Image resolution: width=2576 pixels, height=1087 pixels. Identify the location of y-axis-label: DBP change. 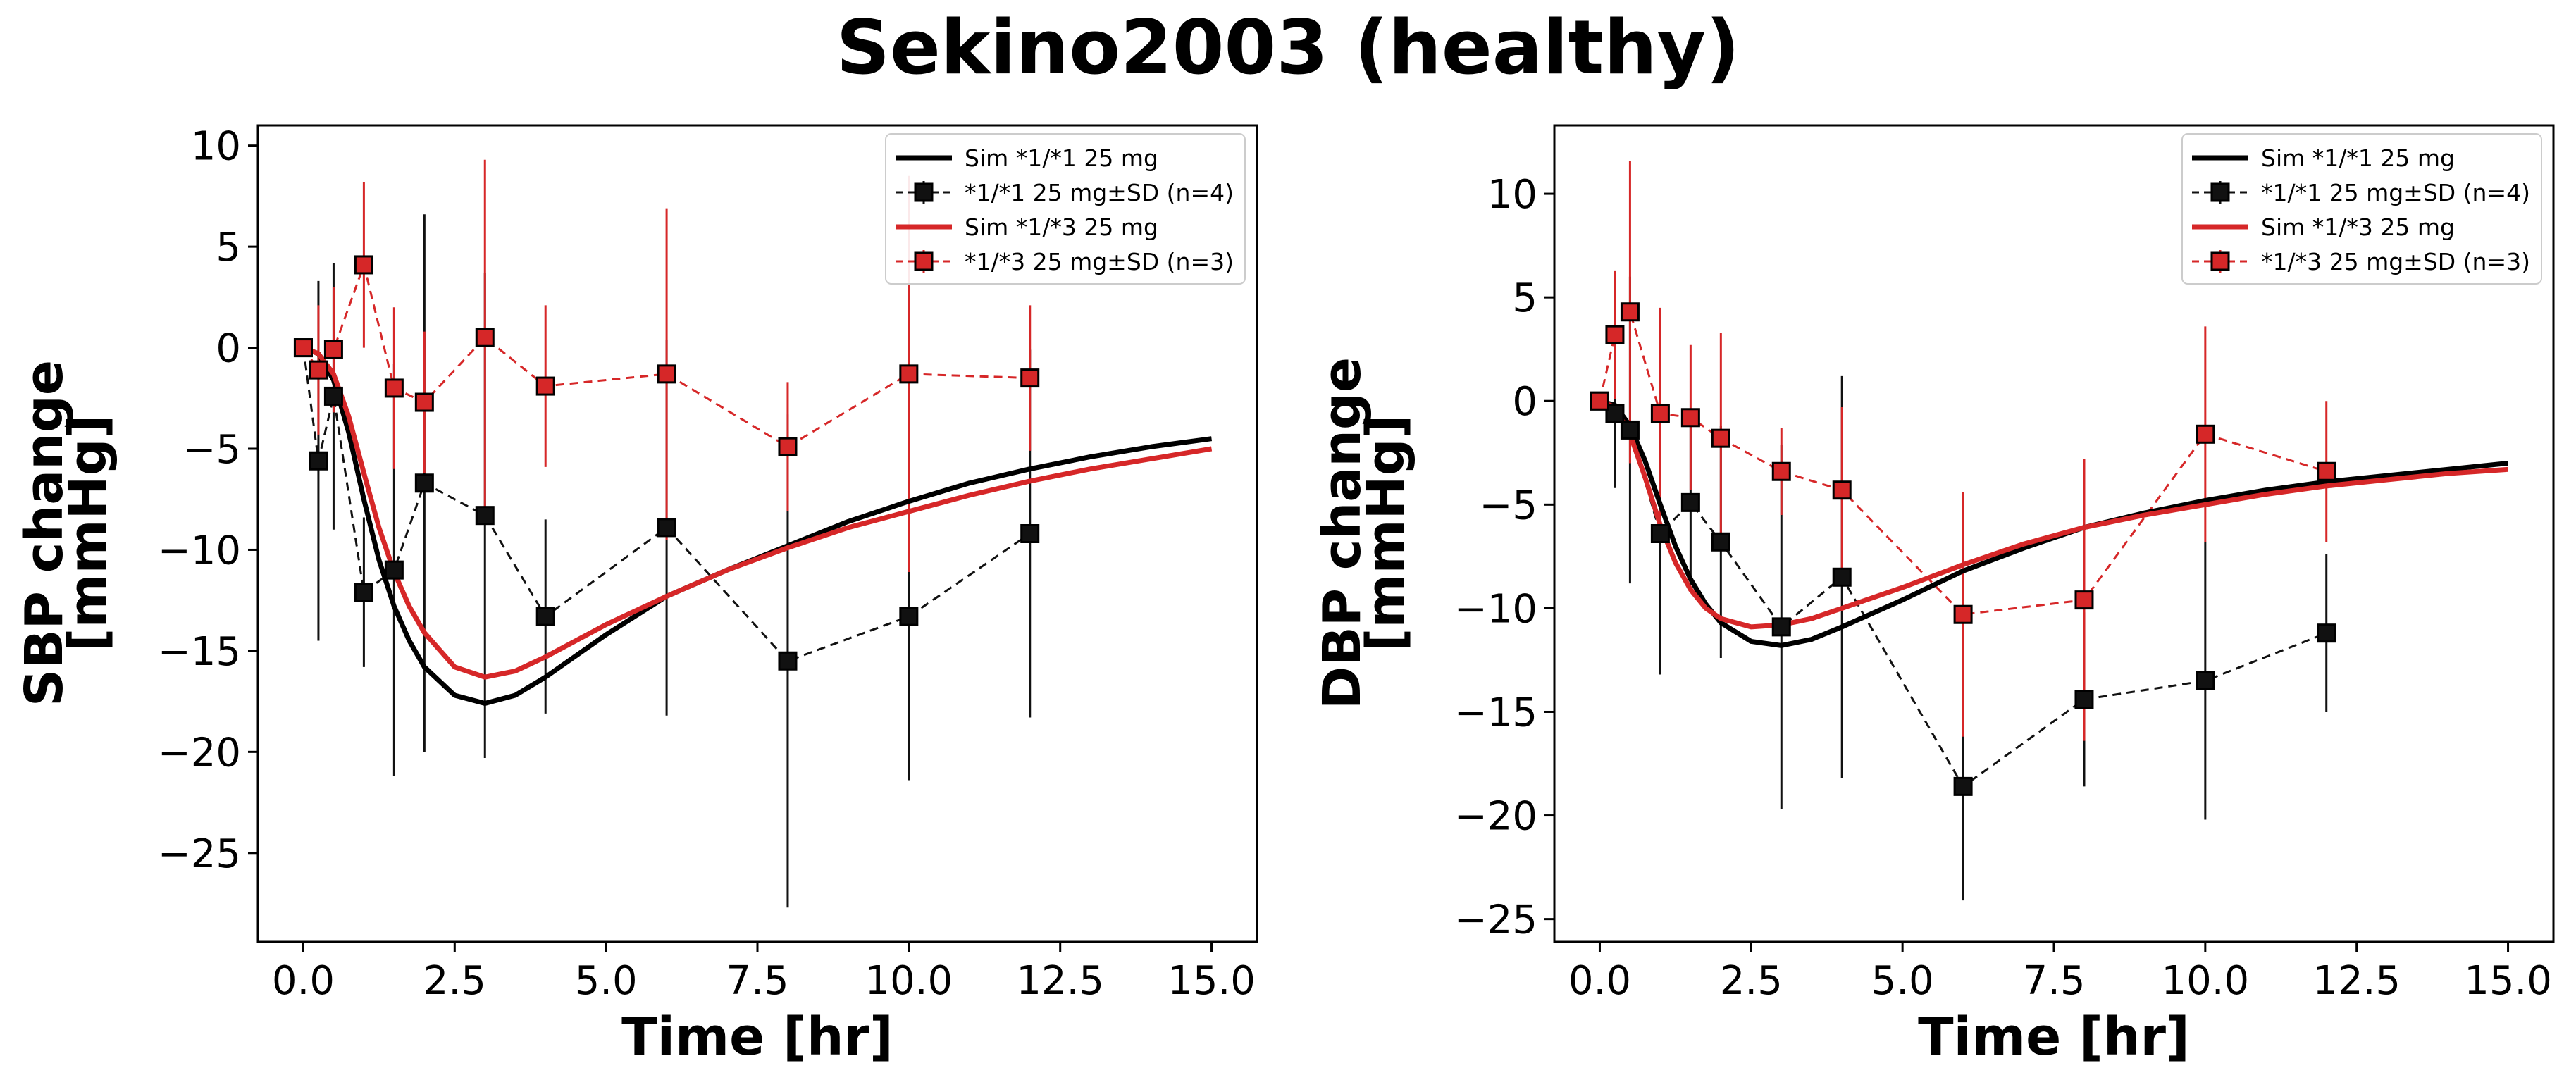
(1342, 533).